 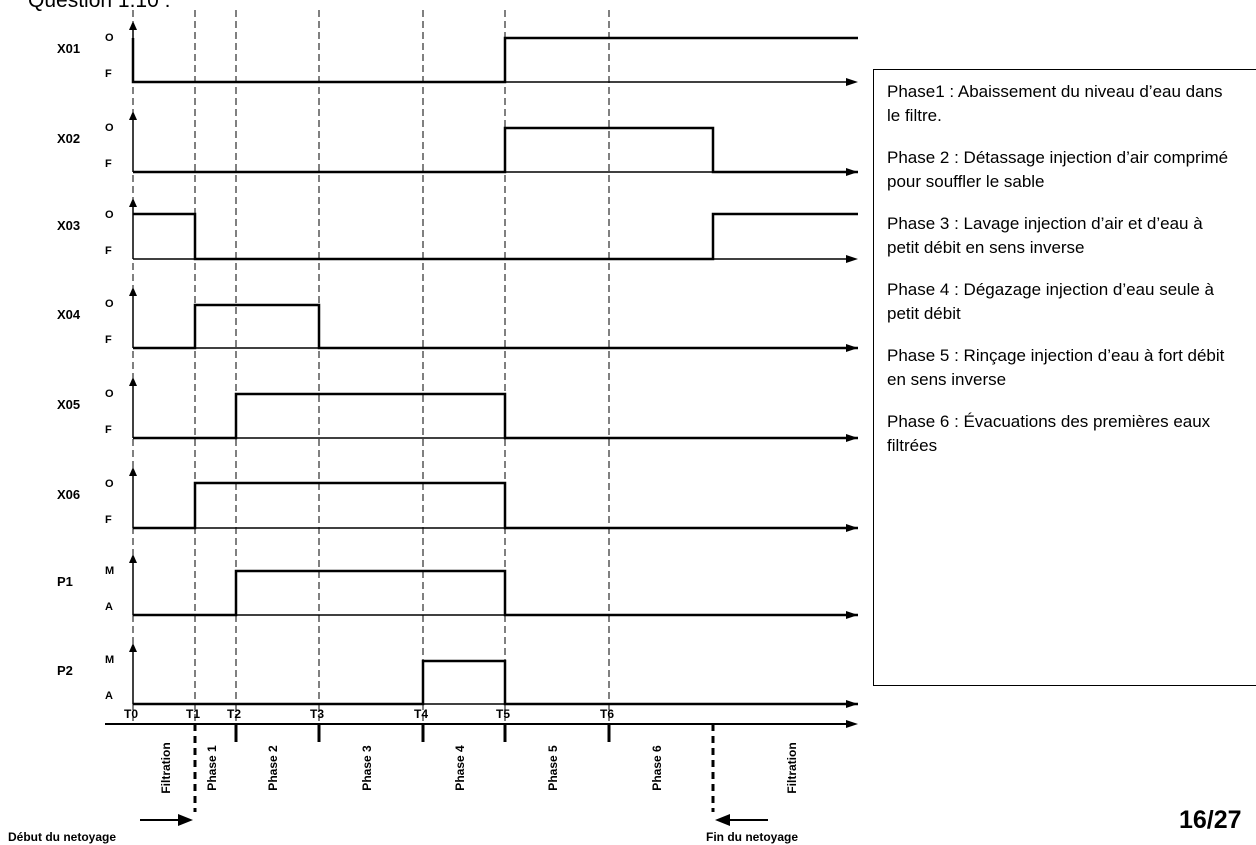 What do you see at coordinates (109, 128) in the screenshot?
I see `high-level-label-x02: O` at bounding box center [109, 128].